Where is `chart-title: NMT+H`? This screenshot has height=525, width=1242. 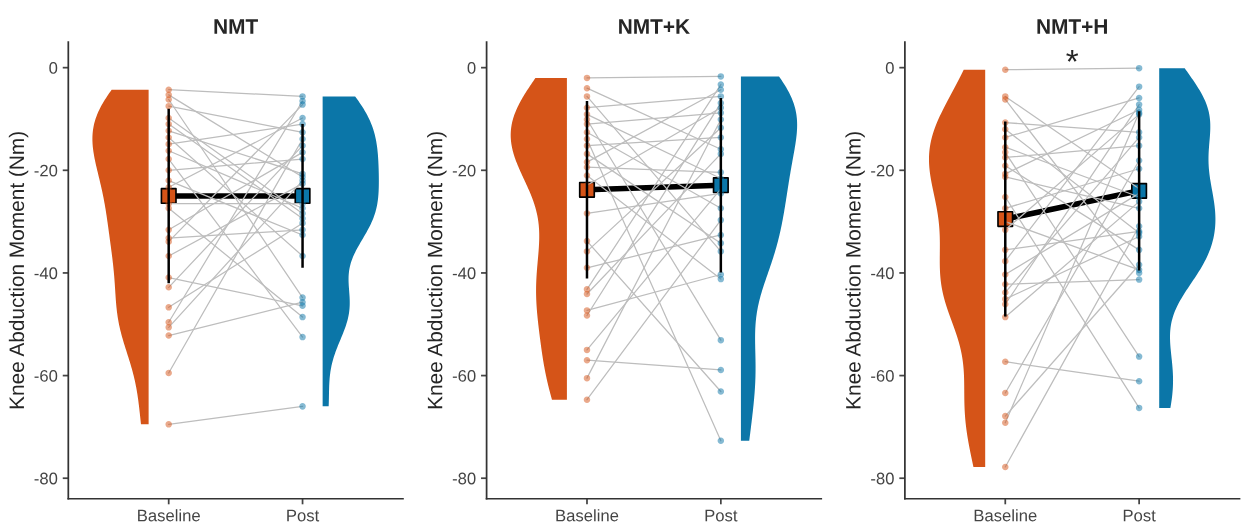 chart-title: NMT+H is located at coordinates (1072, 26).